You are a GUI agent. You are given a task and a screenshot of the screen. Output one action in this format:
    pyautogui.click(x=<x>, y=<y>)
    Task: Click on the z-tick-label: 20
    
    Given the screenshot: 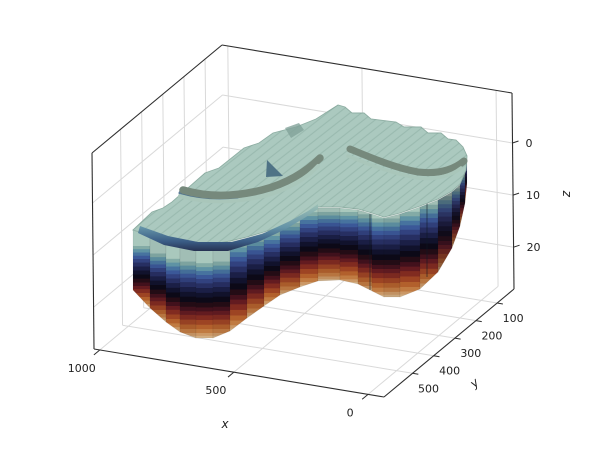 What is the action you would take?
    pyautogui.click(x=534, y=247)
    